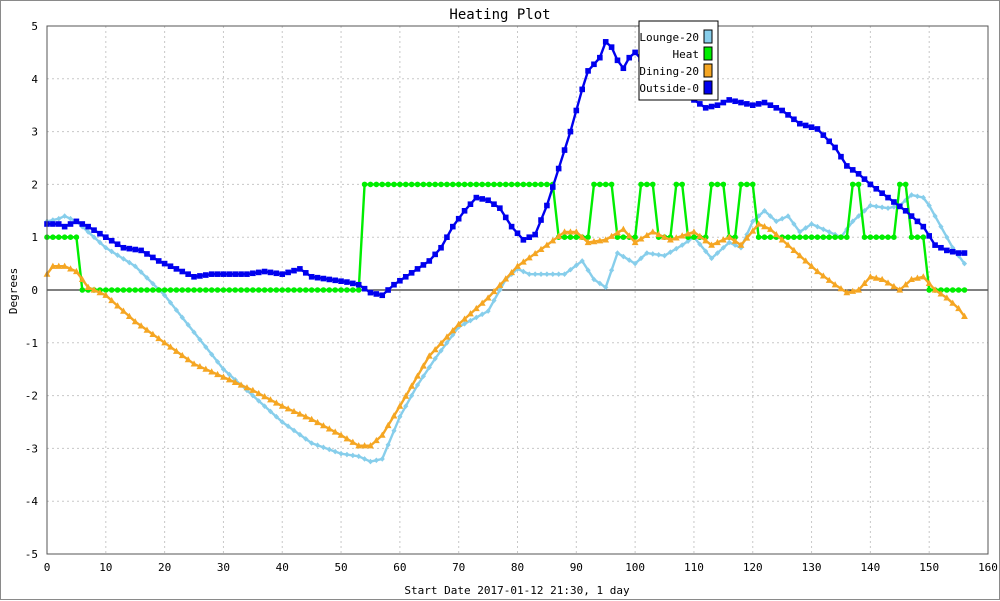 The width and height of the screenshot is (1000, 601). Describe the element at coordinates (223, 567) in the screenshot. I see `x-tick-label: 30` at that location.